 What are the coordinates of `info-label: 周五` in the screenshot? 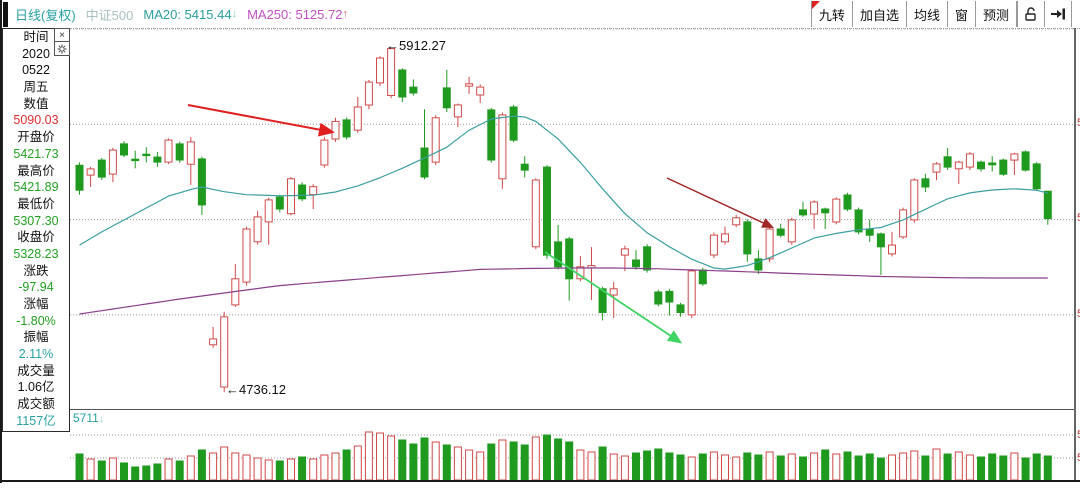 It's located at (36, 87).